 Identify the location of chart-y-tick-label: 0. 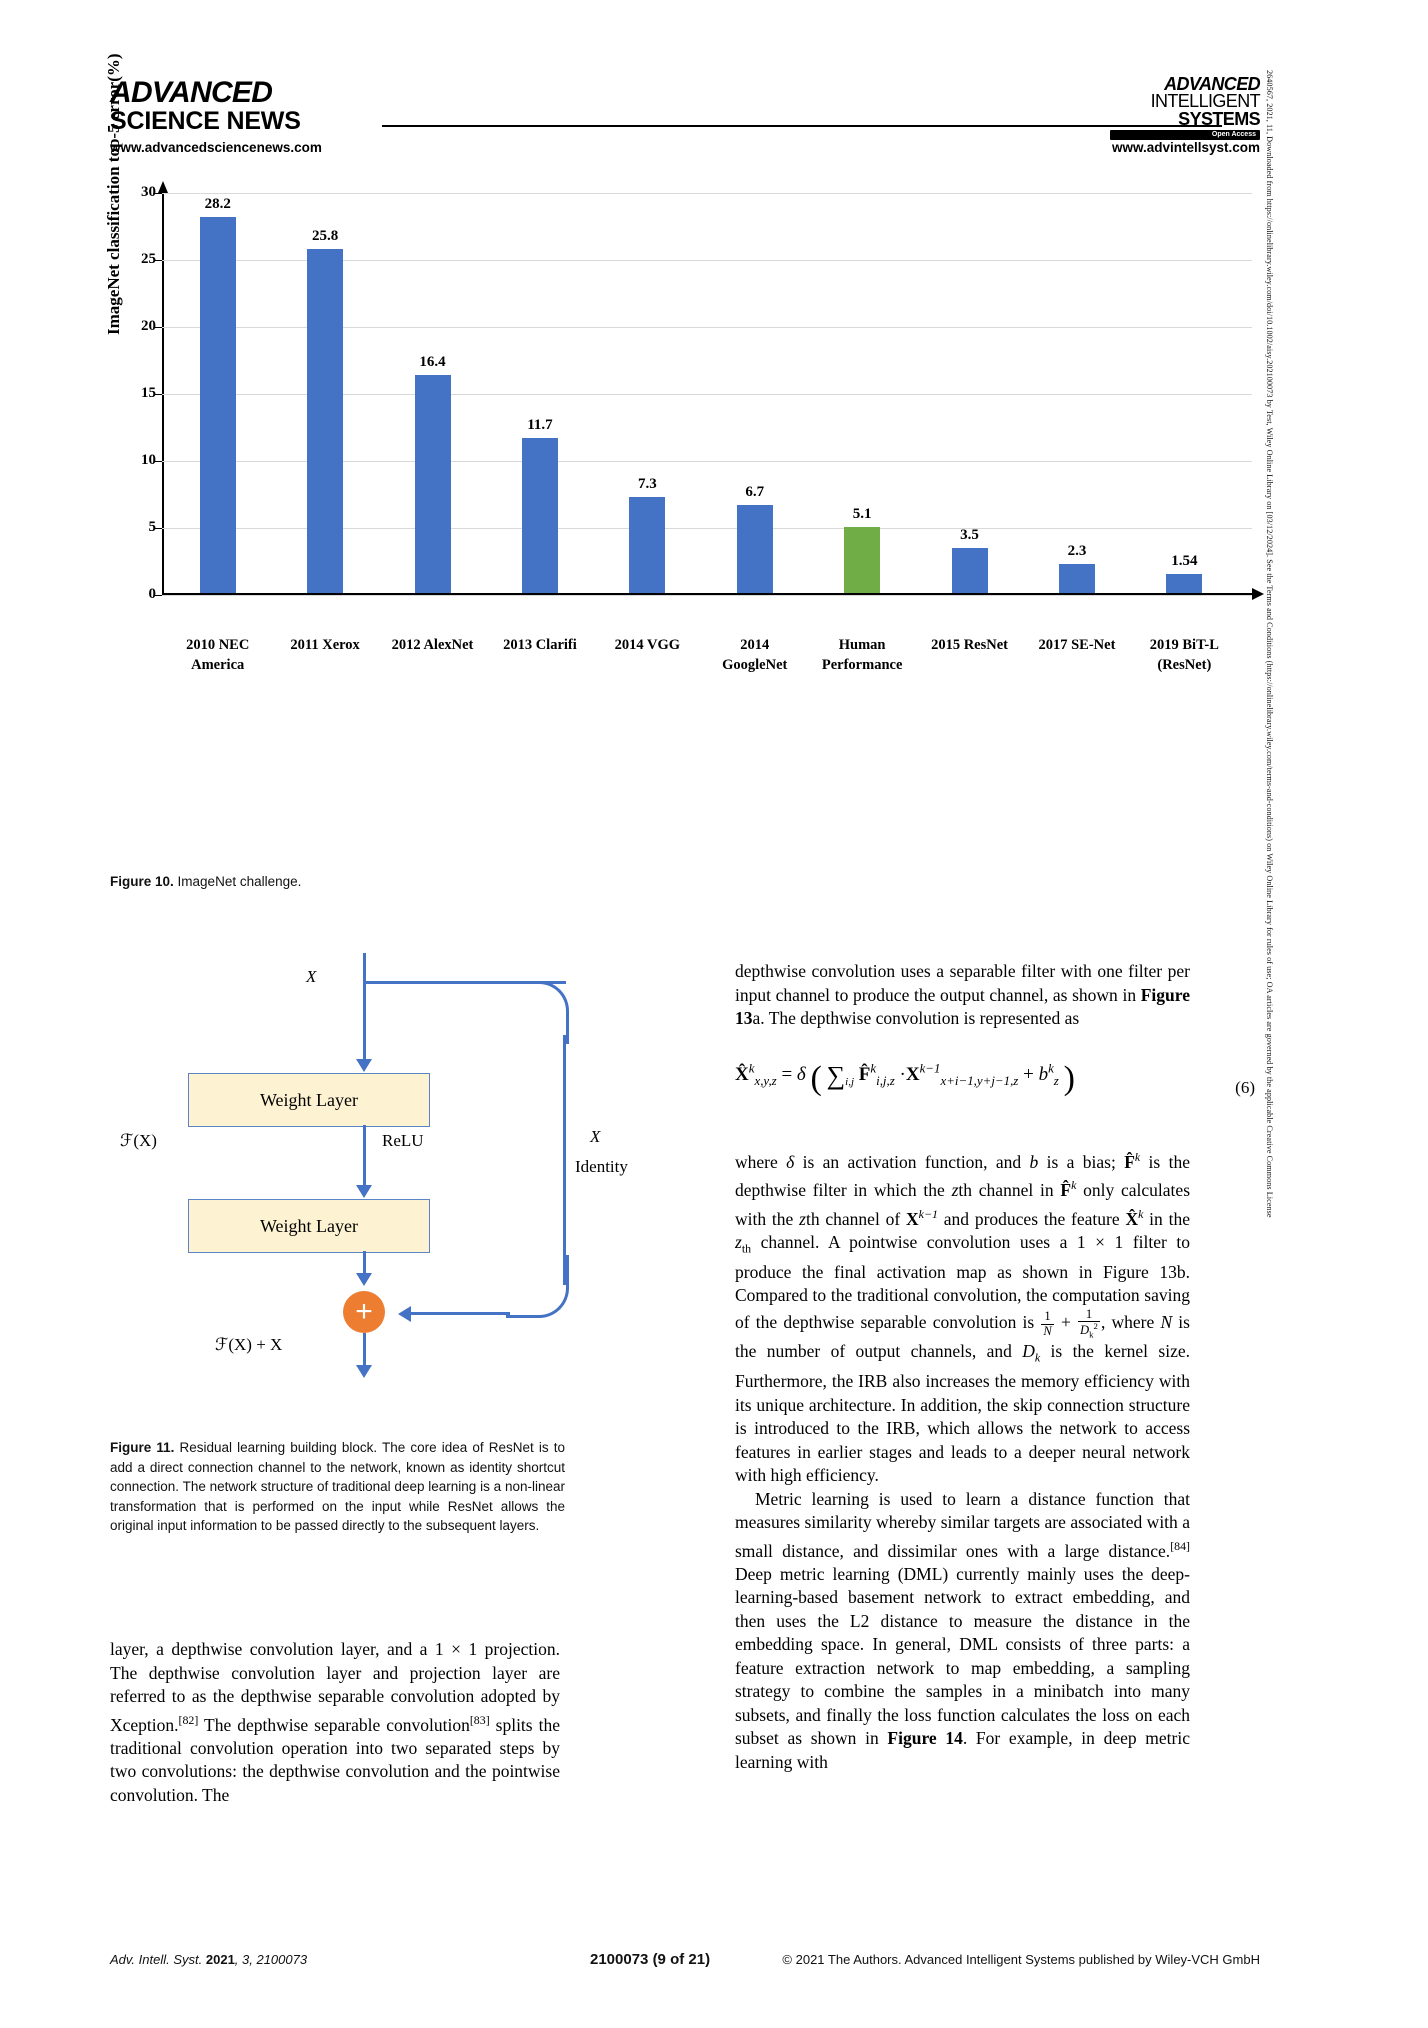
(152, 594).